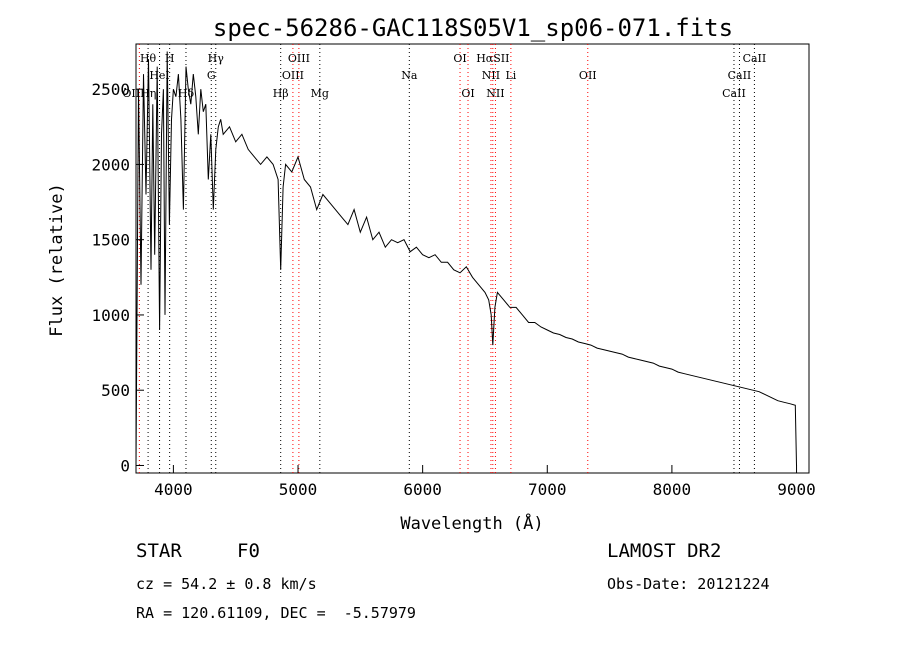 The height and width of the screenshot is (650, 900). What do you see at coordinates (471, 523) in the screenshot?
I see `x-axis-label: Wavelength (Å)` at bounding box center [471, 523].